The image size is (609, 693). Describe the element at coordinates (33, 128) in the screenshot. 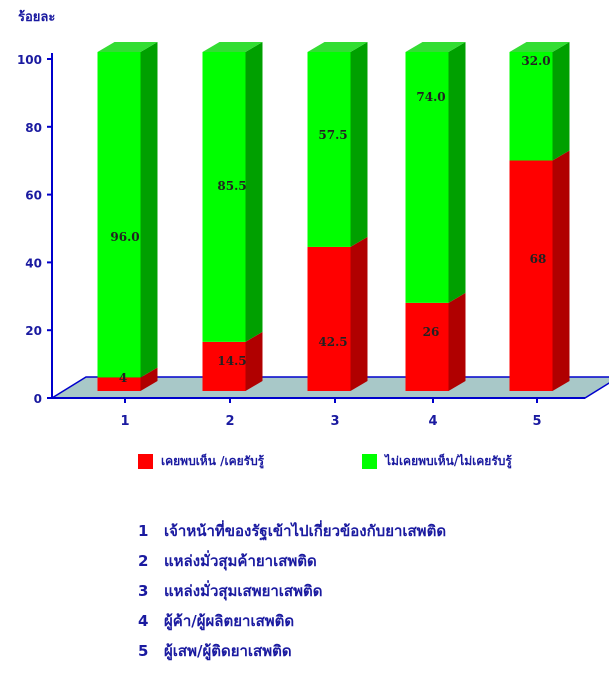

I see `y-tick-label: 80` at that location.